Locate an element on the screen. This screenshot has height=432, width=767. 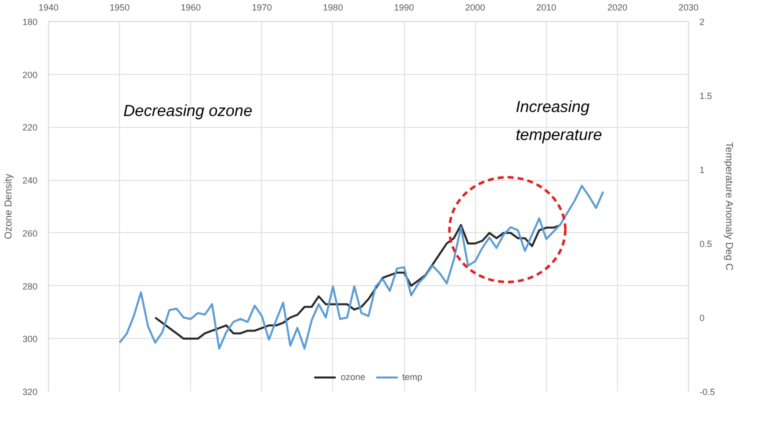
y-tick-label: 320 is located at coordinates (30, 392).